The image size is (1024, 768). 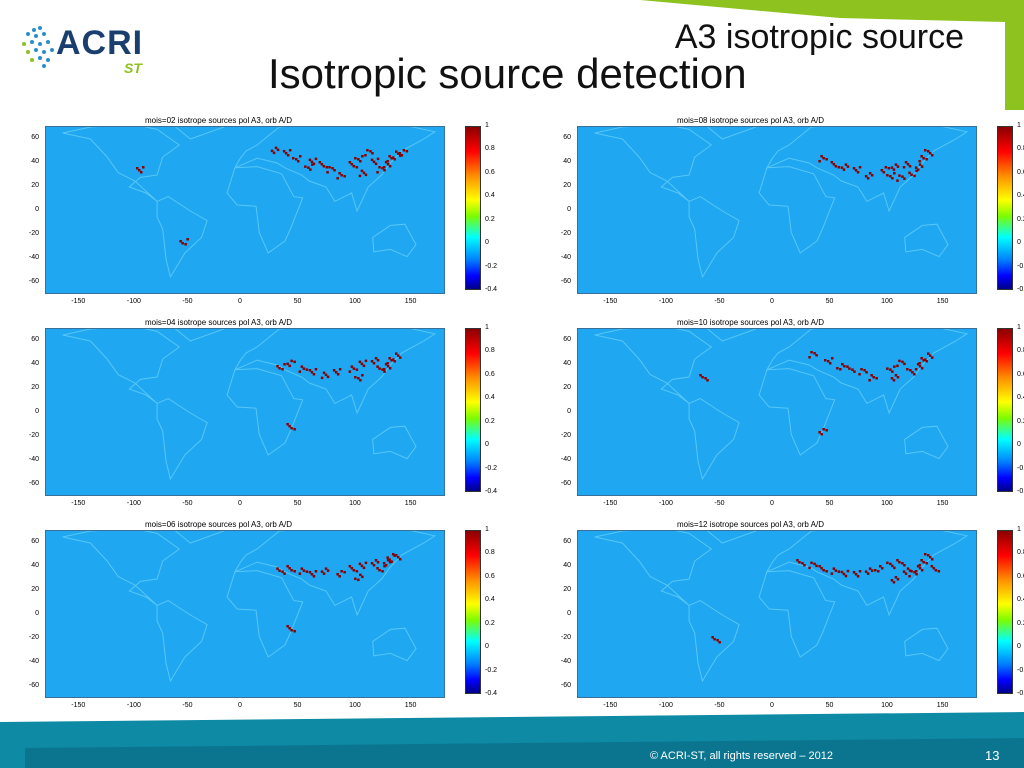 What do you see at coordinates (665, 301) in the screenshot?
I see `x-tick-label: -100` at bounding box center [665, 301].